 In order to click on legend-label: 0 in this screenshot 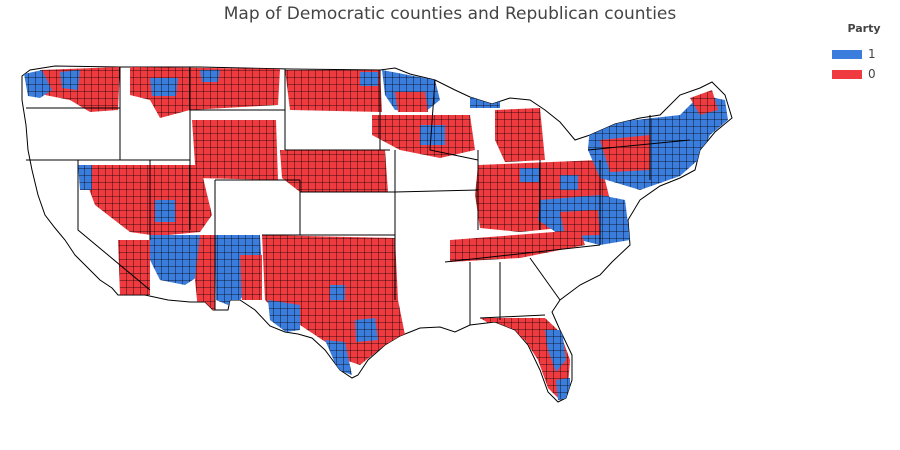, I will do `click(872, 74)`.